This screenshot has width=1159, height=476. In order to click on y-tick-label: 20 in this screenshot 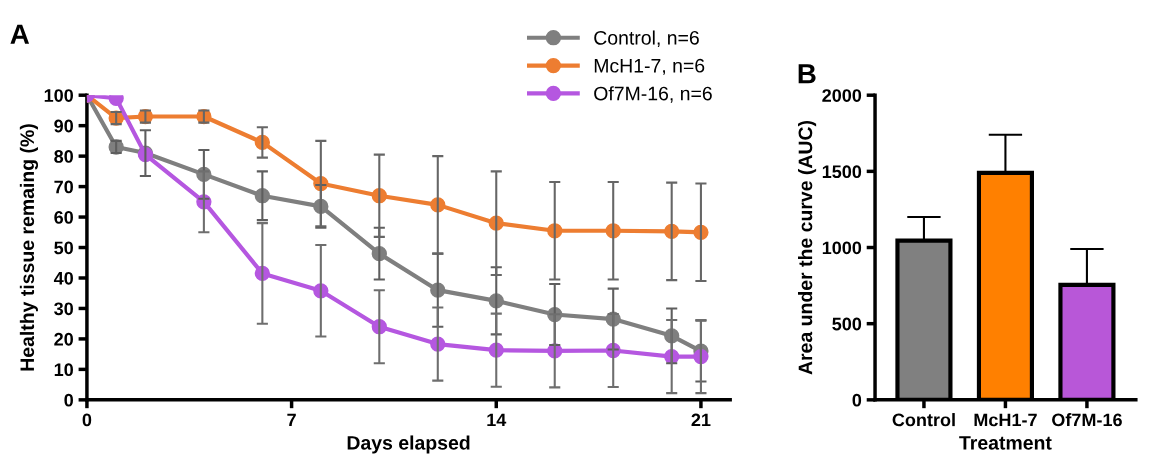, I will do `click(63, 339)`.